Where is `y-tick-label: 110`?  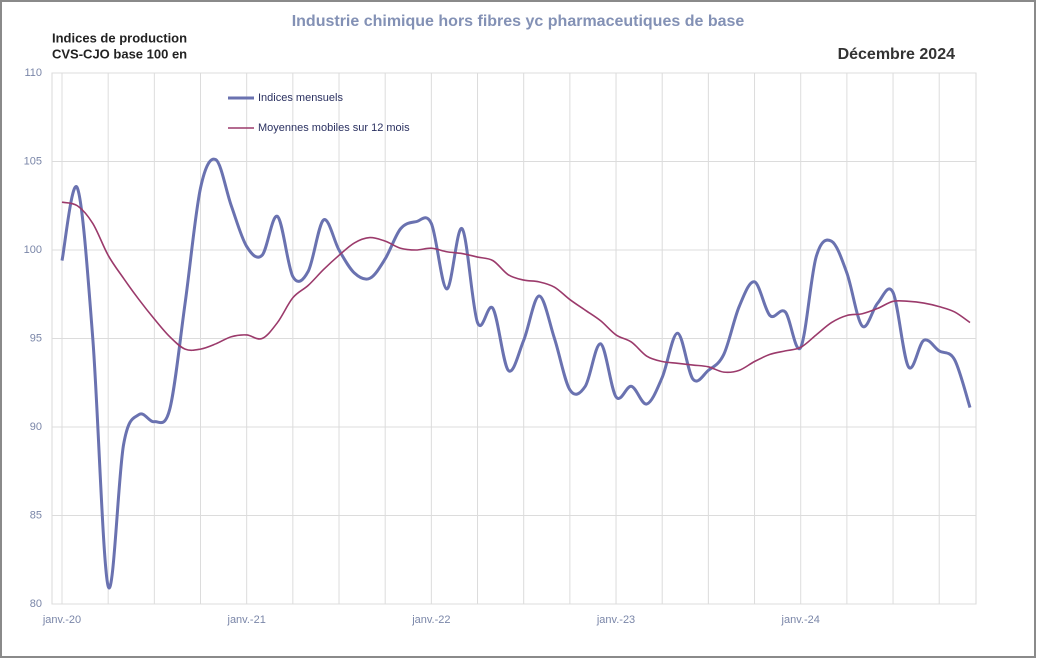 y-tick-label: 110 is located at coordinates (33, 73).